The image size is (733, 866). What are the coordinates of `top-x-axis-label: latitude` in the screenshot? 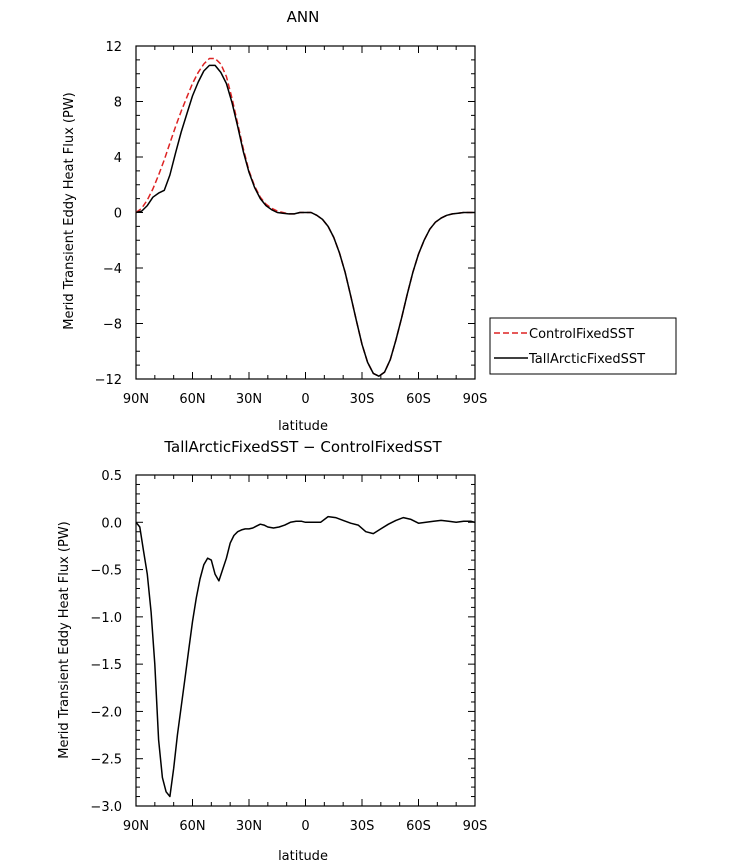 It's located at (303, 426).